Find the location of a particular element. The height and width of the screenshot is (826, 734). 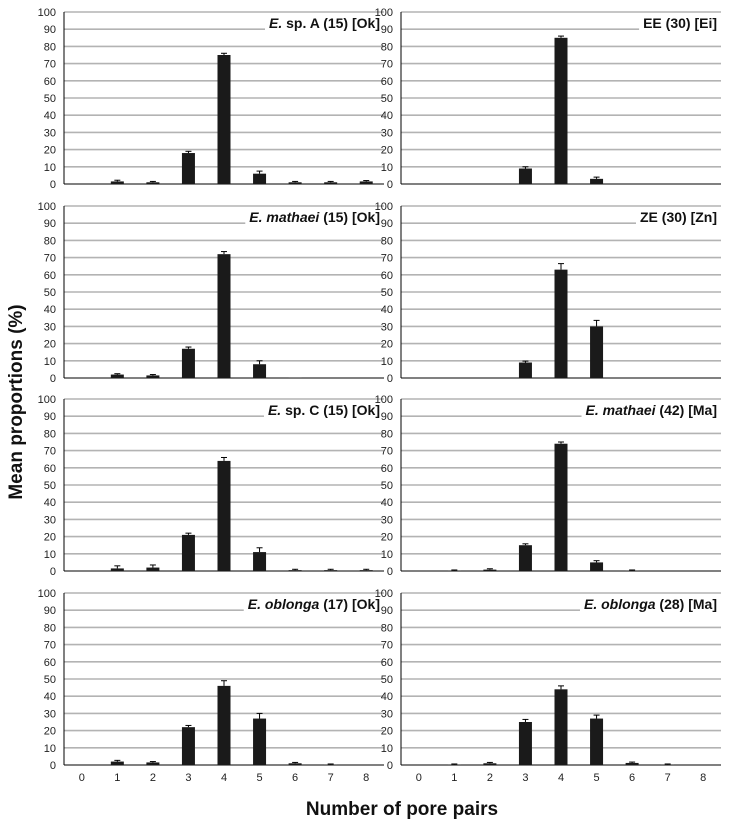

panel-title-text: sp. C (15) [Ok] is located at coordinates (330, 410).